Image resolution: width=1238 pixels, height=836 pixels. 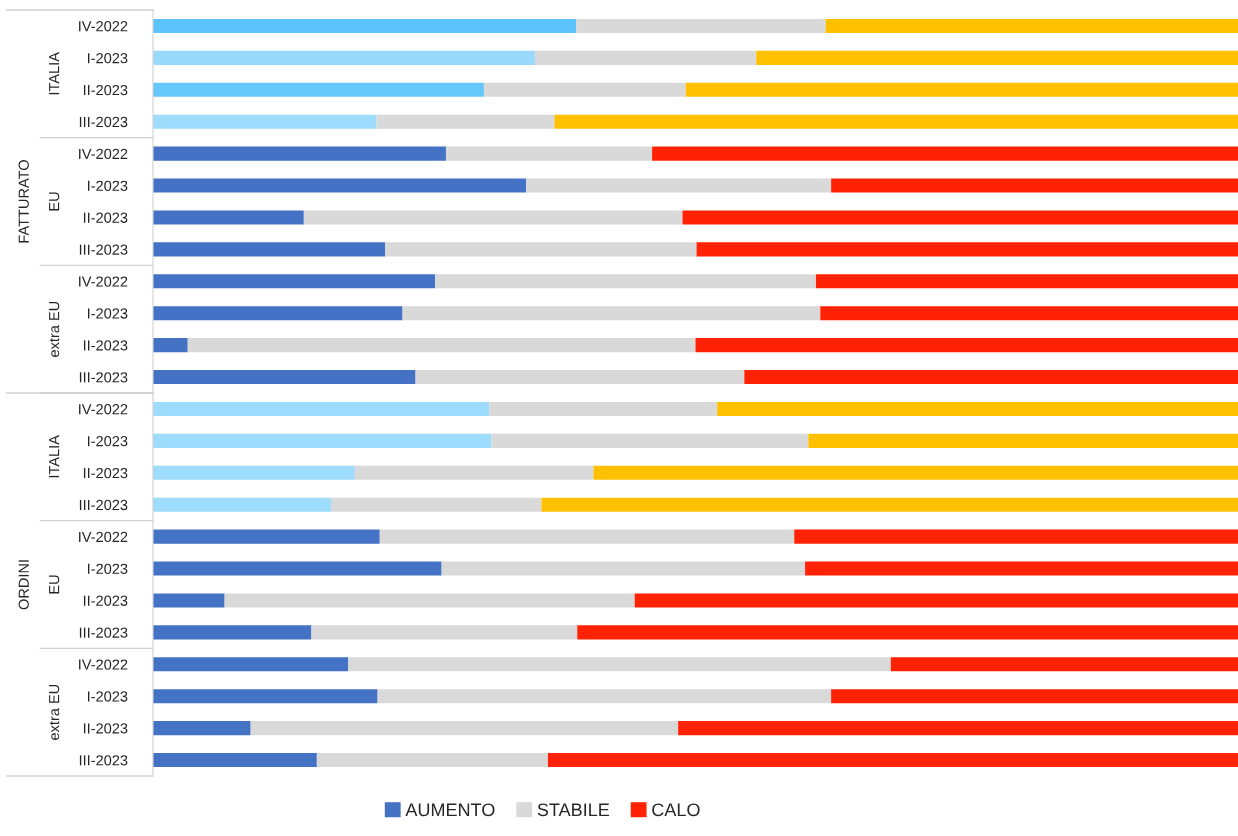 What do you see at coordinates (450, 810) in the screenshot?
I see `legend-label: AUMENTO` at bounding box center [450, 810].